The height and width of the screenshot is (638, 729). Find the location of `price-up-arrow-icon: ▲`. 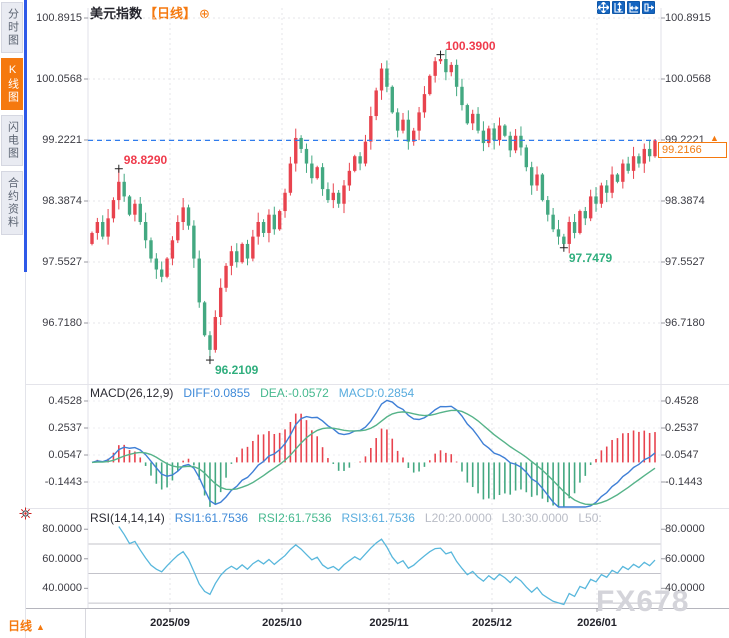

price-up-arrow-icon: ▲ is located at coordinates (714, 138).